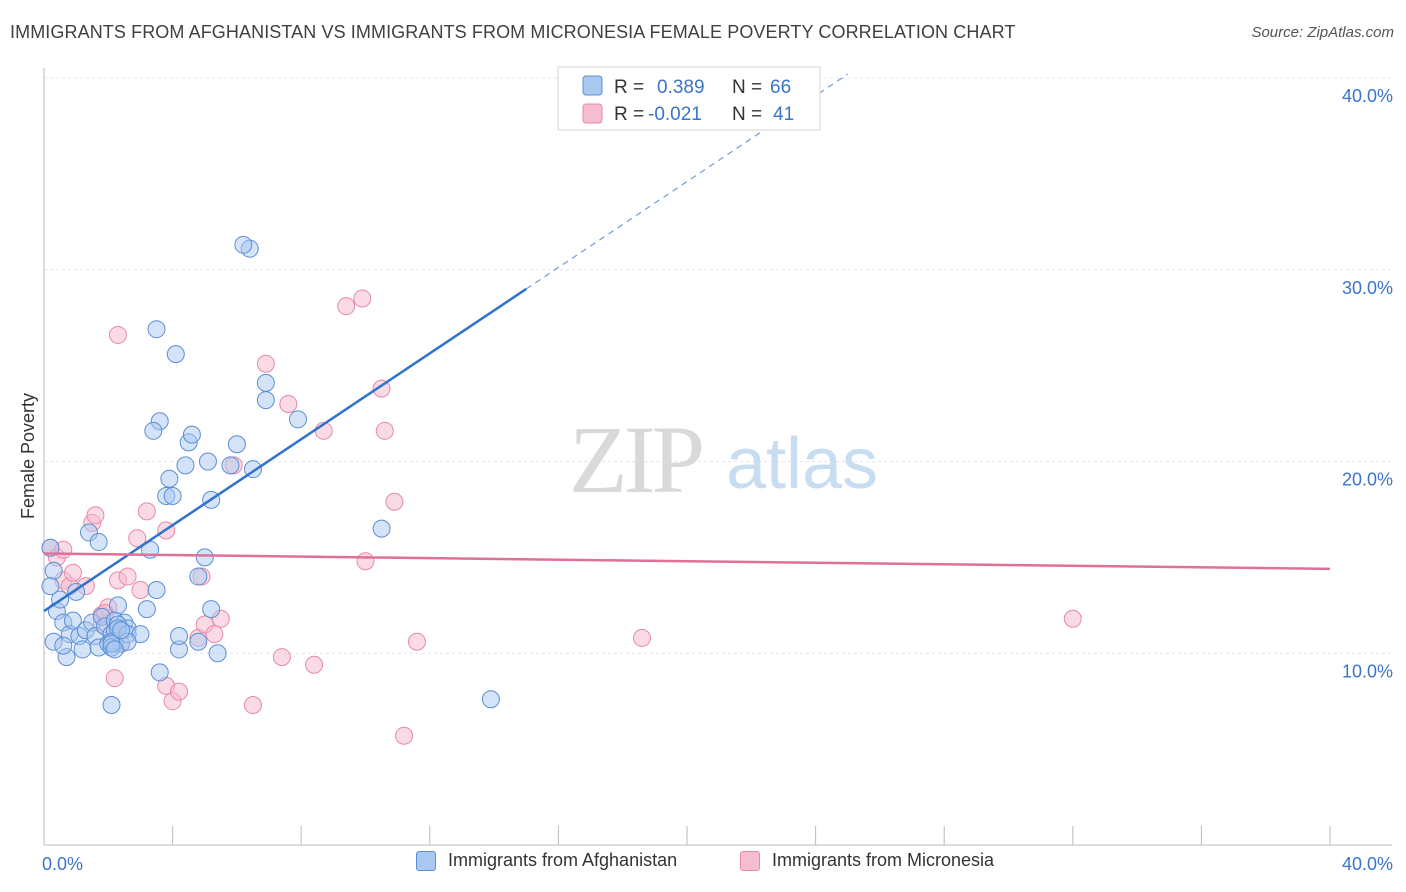 The height and width of the screenshot is (892, 1406). I want to click on x-tick-label-max: 40.0%, so click(1367, 864).